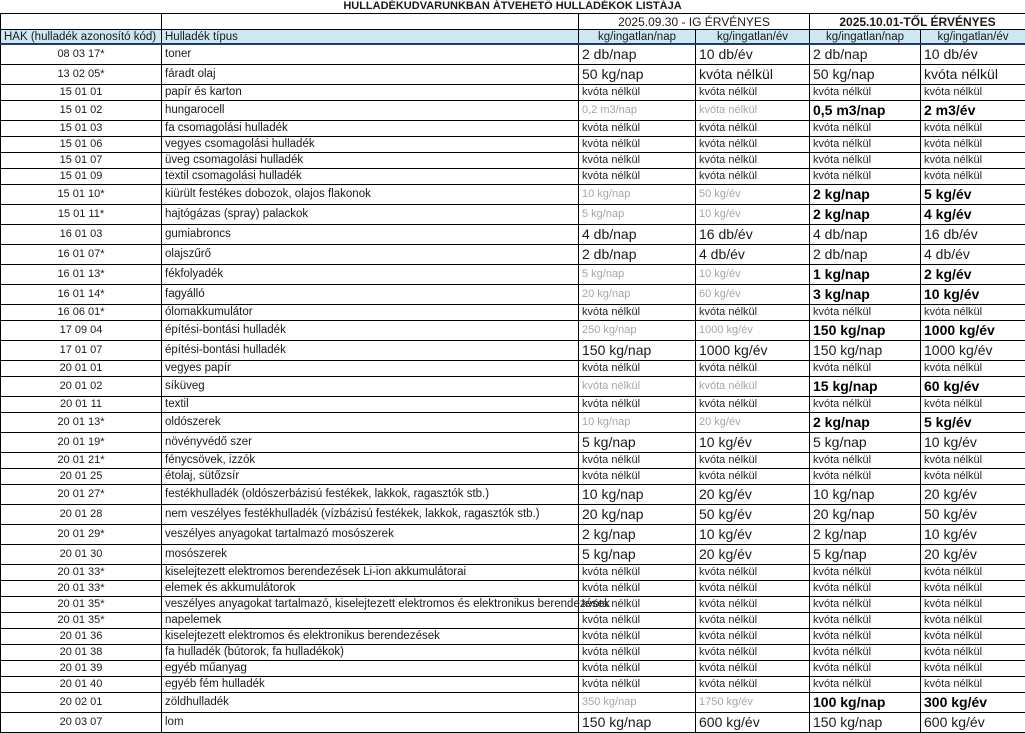 The width and height of the screenshot is (1025, 733). What do you see at coordinates (637, 110) in the screenshot?
I see `value-old-per-day: 0,2 m3/nap` at bounding box center [637, 110].